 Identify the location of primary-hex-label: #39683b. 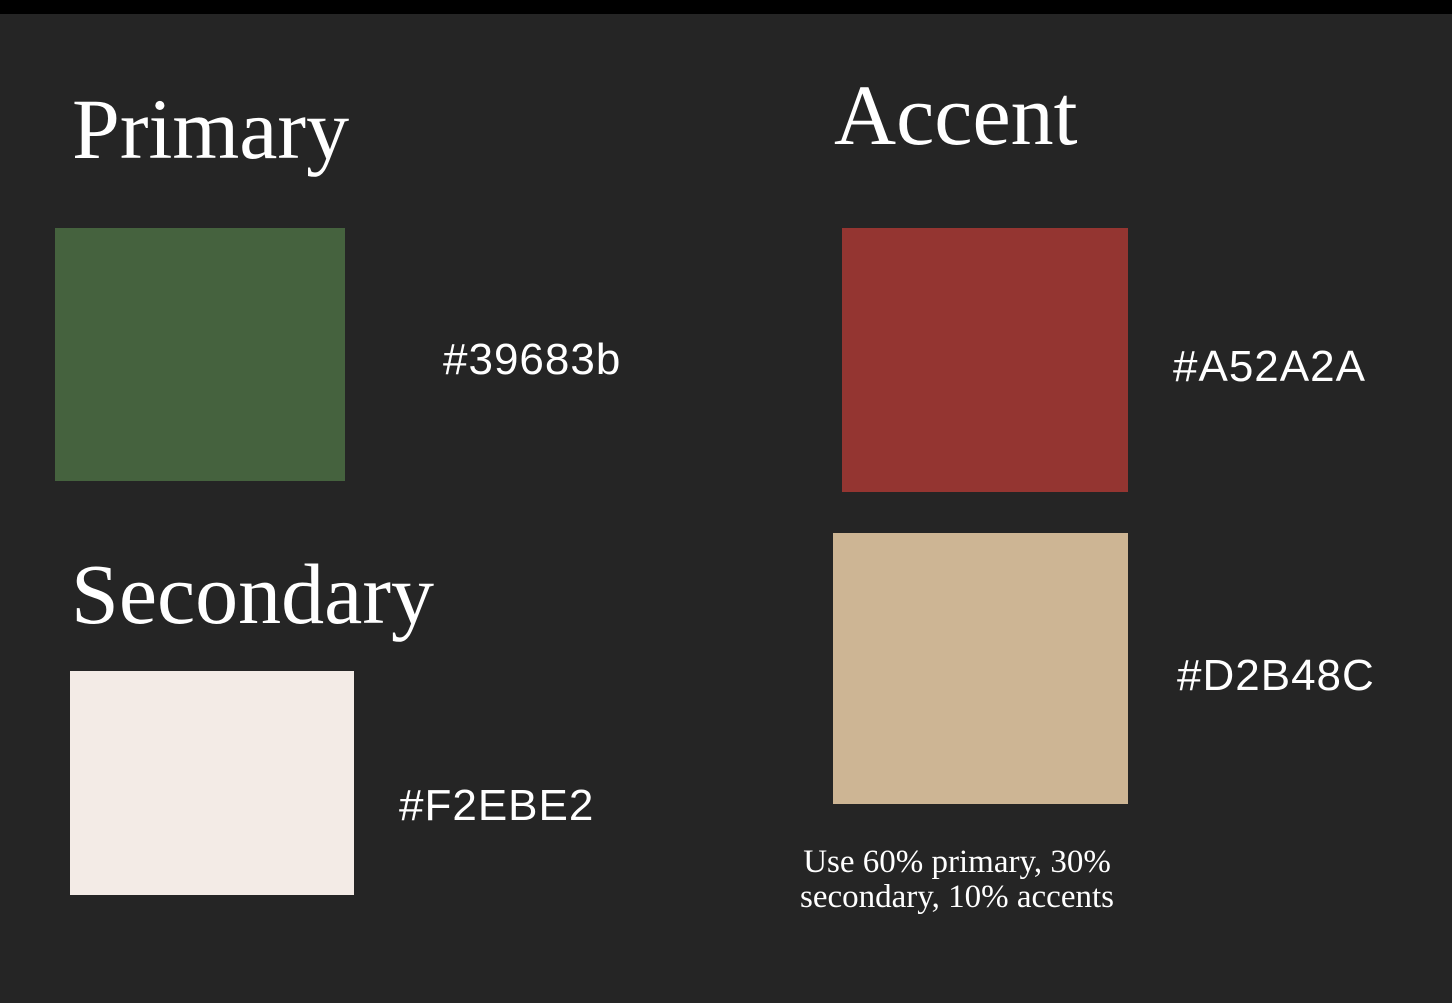
(532, 359).